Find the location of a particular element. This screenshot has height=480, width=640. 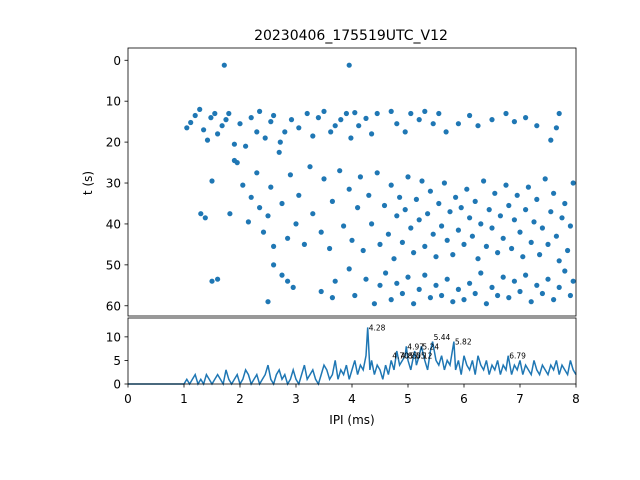

y-tick-label: 50 is located at coordinates (113, 265).